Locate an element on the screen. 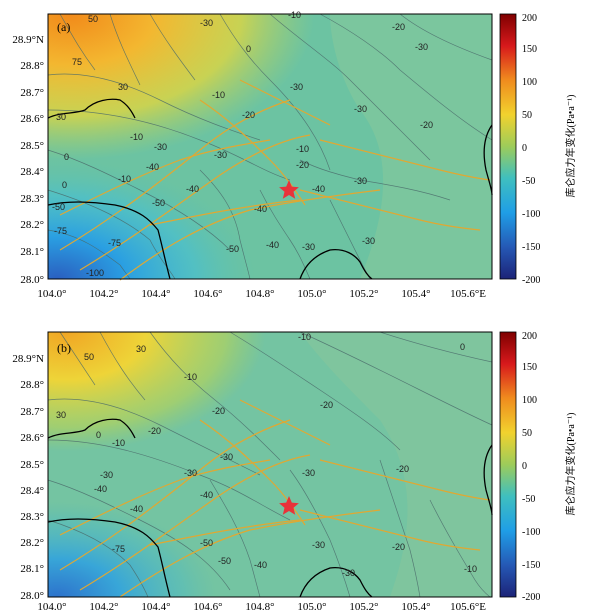 This screenshot has height=614, width=592. colorbar-tick: 200 is located at coordinates (529, 336).